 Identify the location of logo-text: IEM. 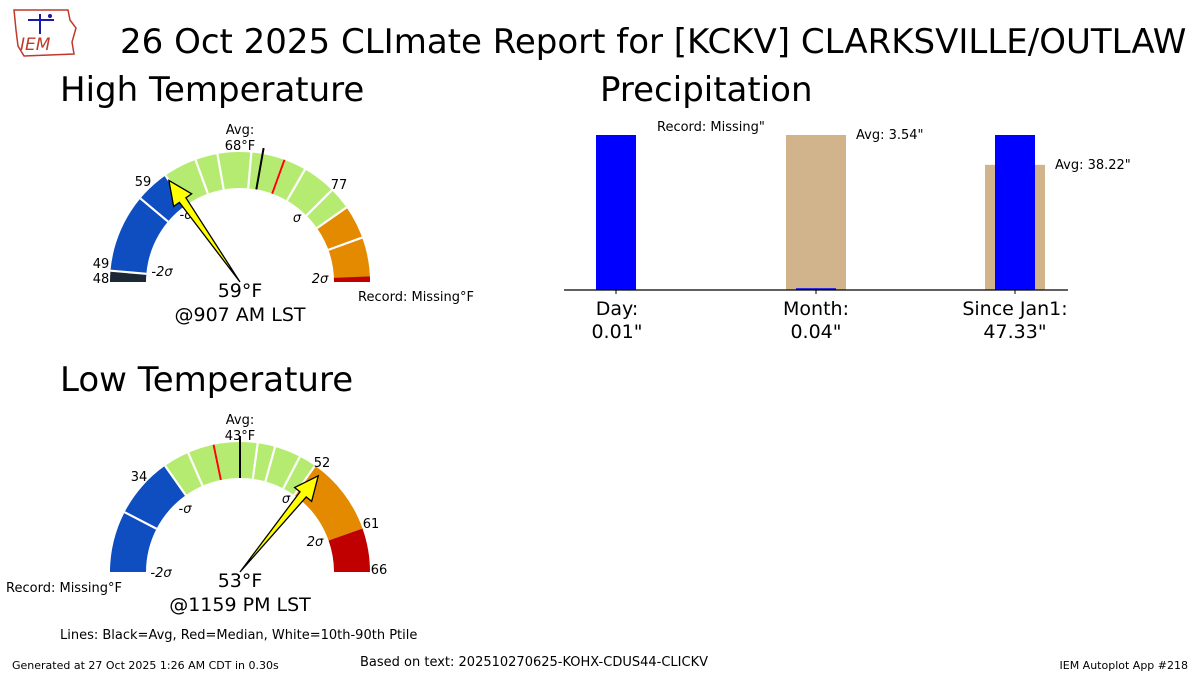
(35, 45).